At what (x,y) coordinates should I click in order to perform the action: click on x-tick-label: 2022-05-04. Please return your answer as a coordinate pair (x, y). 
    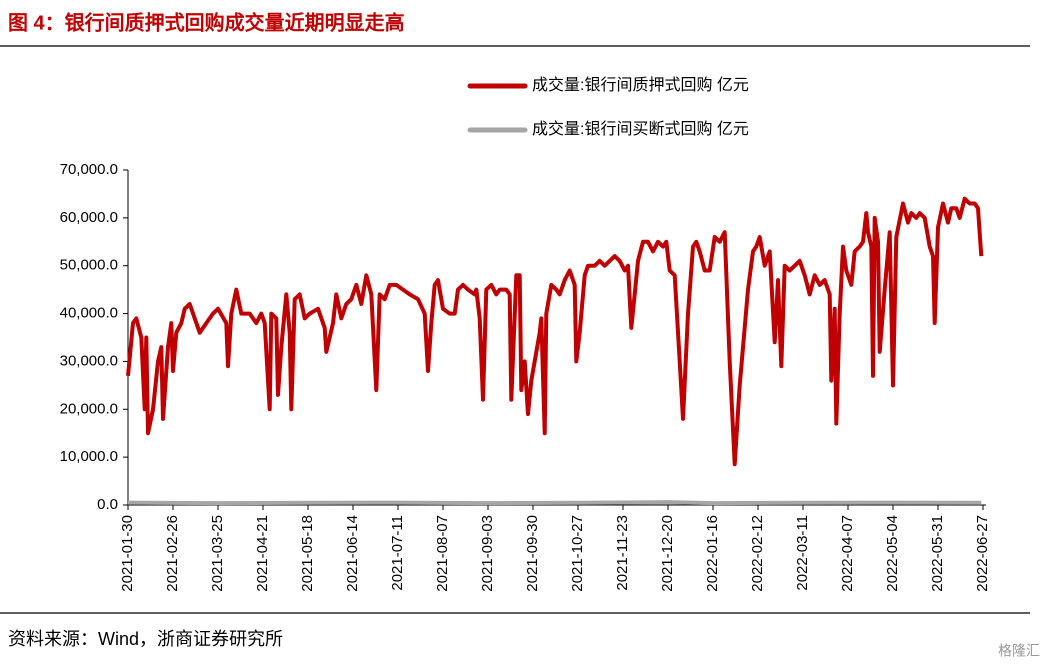
    Looking at the image, I should click on (892, 553).